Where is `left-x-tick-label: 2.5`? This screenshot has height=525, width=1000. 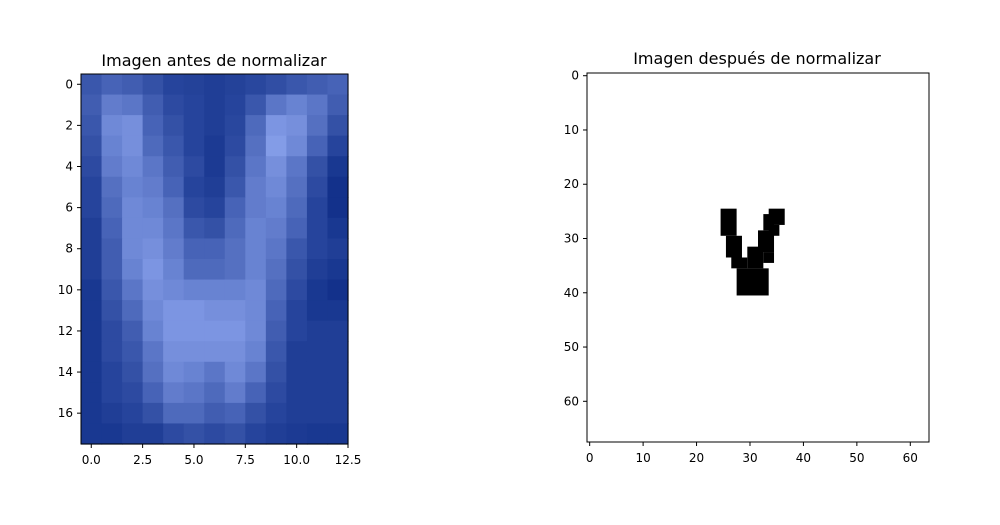
left-x-tick-label: 2.5 is located at coordinates (142, 460).